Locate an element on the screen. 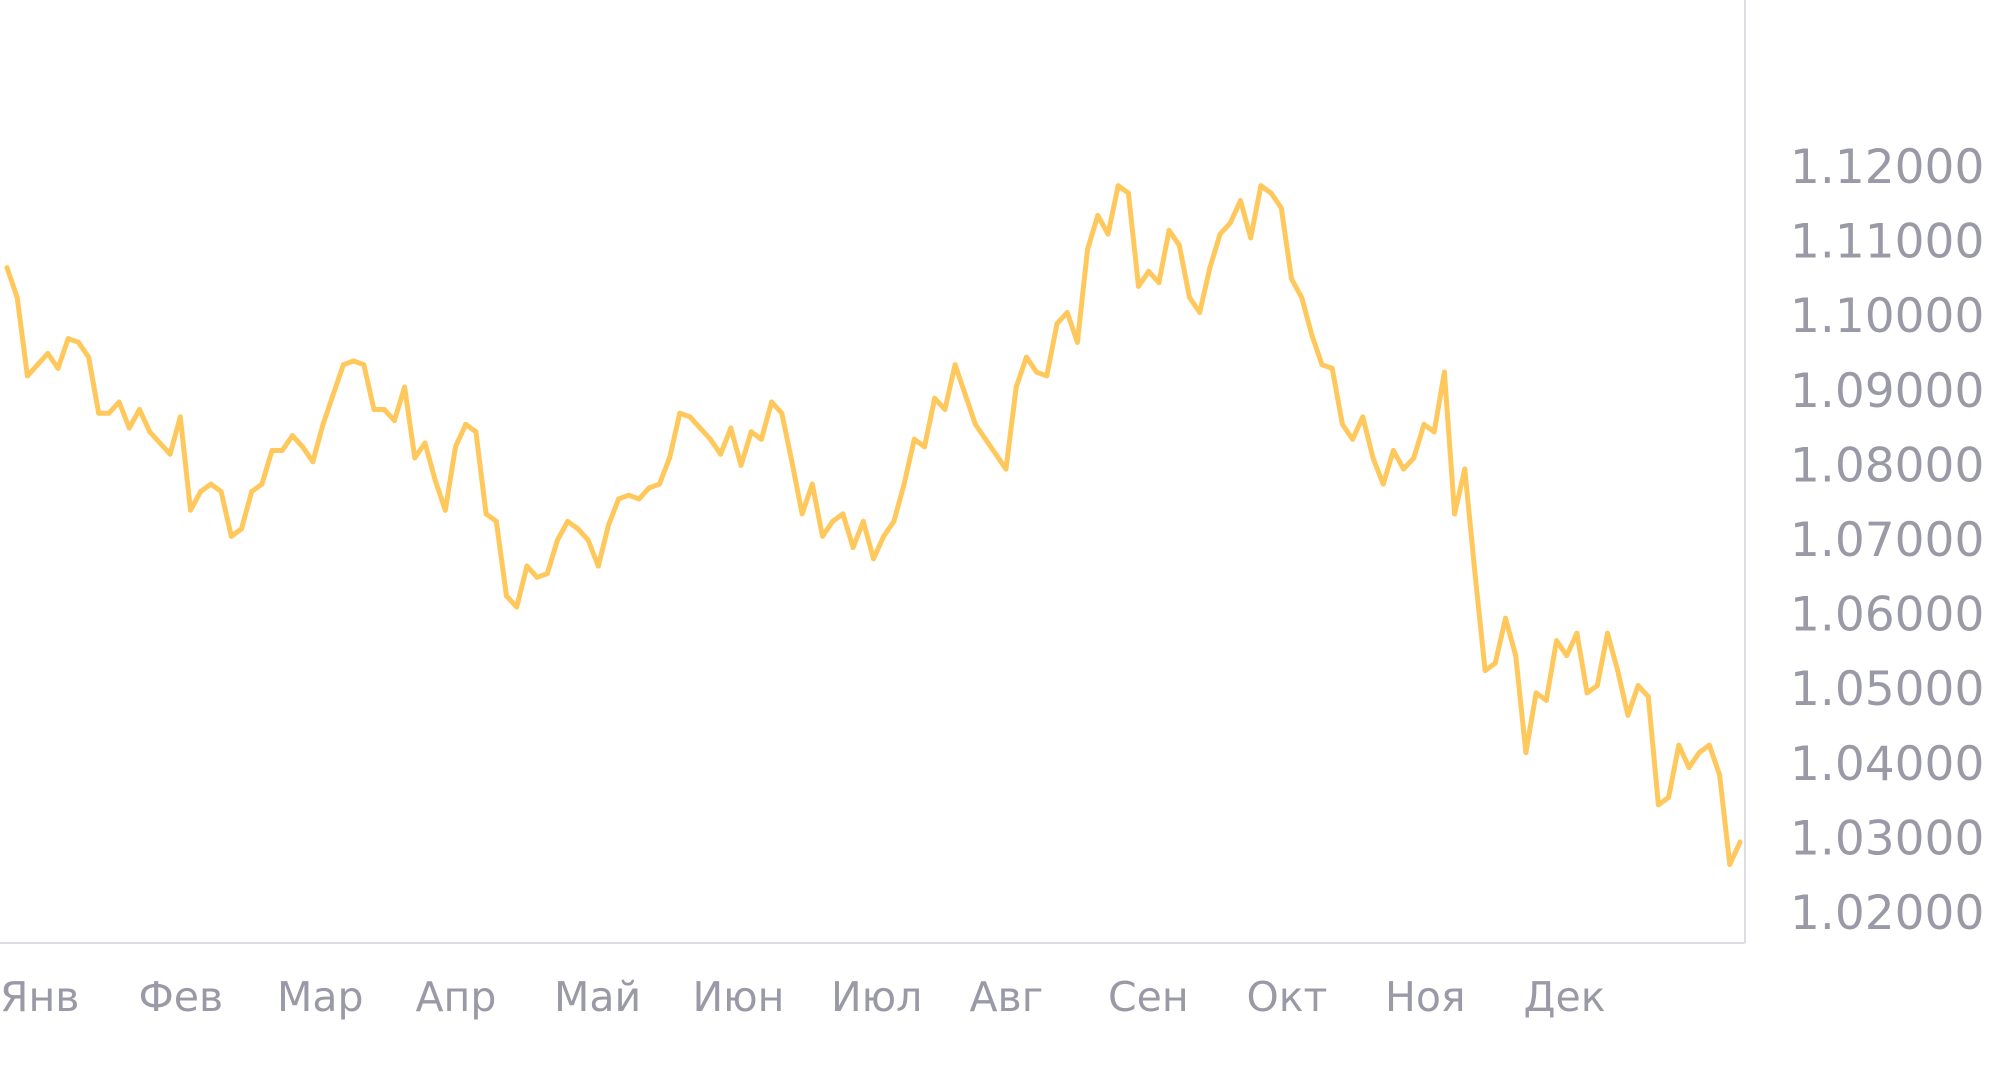 The image size is (2000, 1090). y-tick-label: 1.09000 is located at coordinates (1887, 391).